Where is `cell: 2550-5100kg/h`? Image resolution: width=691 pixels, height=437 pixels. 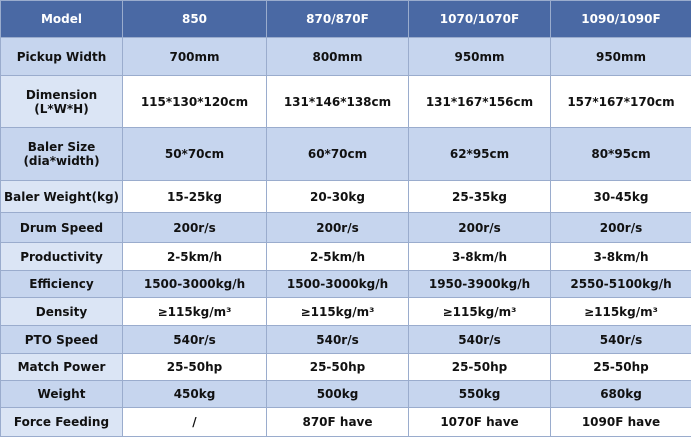
cell: 2550-5100kg/h is located at coordinates (621, 284).